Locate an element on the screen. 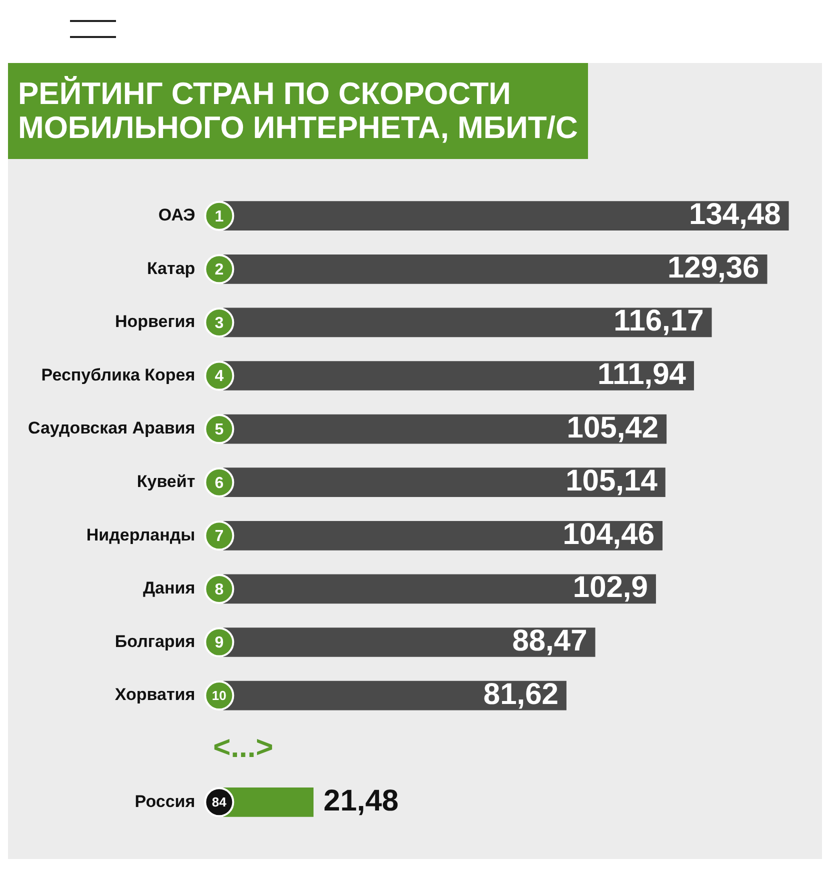 The image size is (830, 893). annotation: 84 is located at coordinates (220, 802).